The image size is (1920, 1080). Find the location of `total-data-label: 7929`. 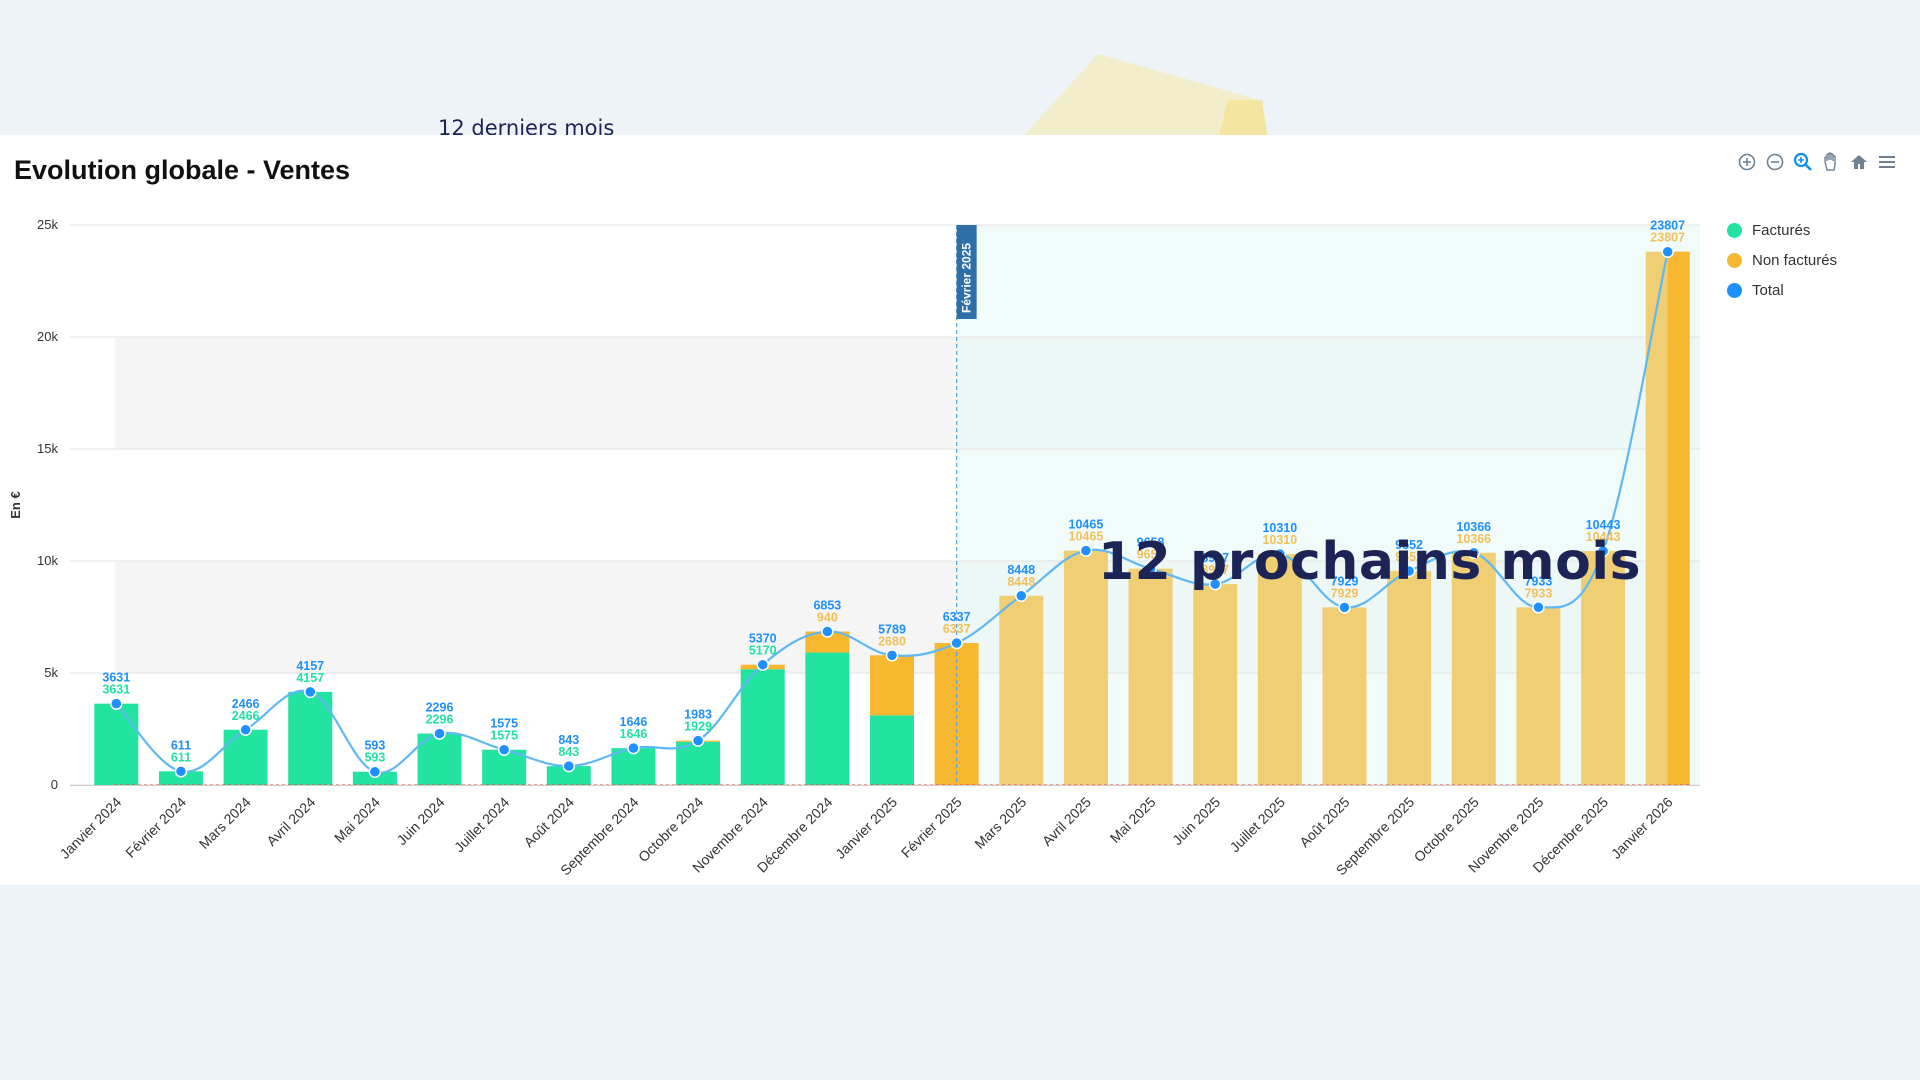

total-data-label: 7929 is located at coordinates (1345, 581).